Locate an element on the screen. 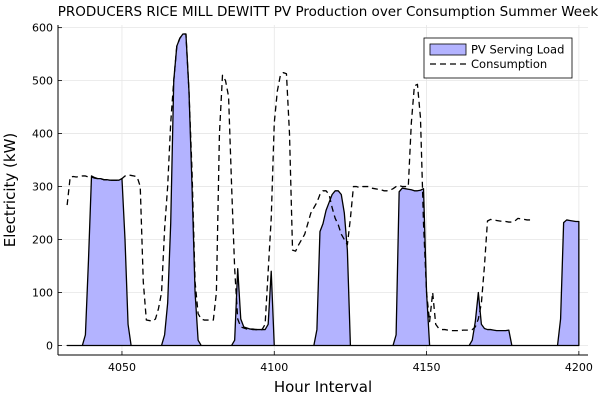 The height and width of the screenshot is (400, 600). x-axis-title: Hour Interval is located at coordinates (323, 387).